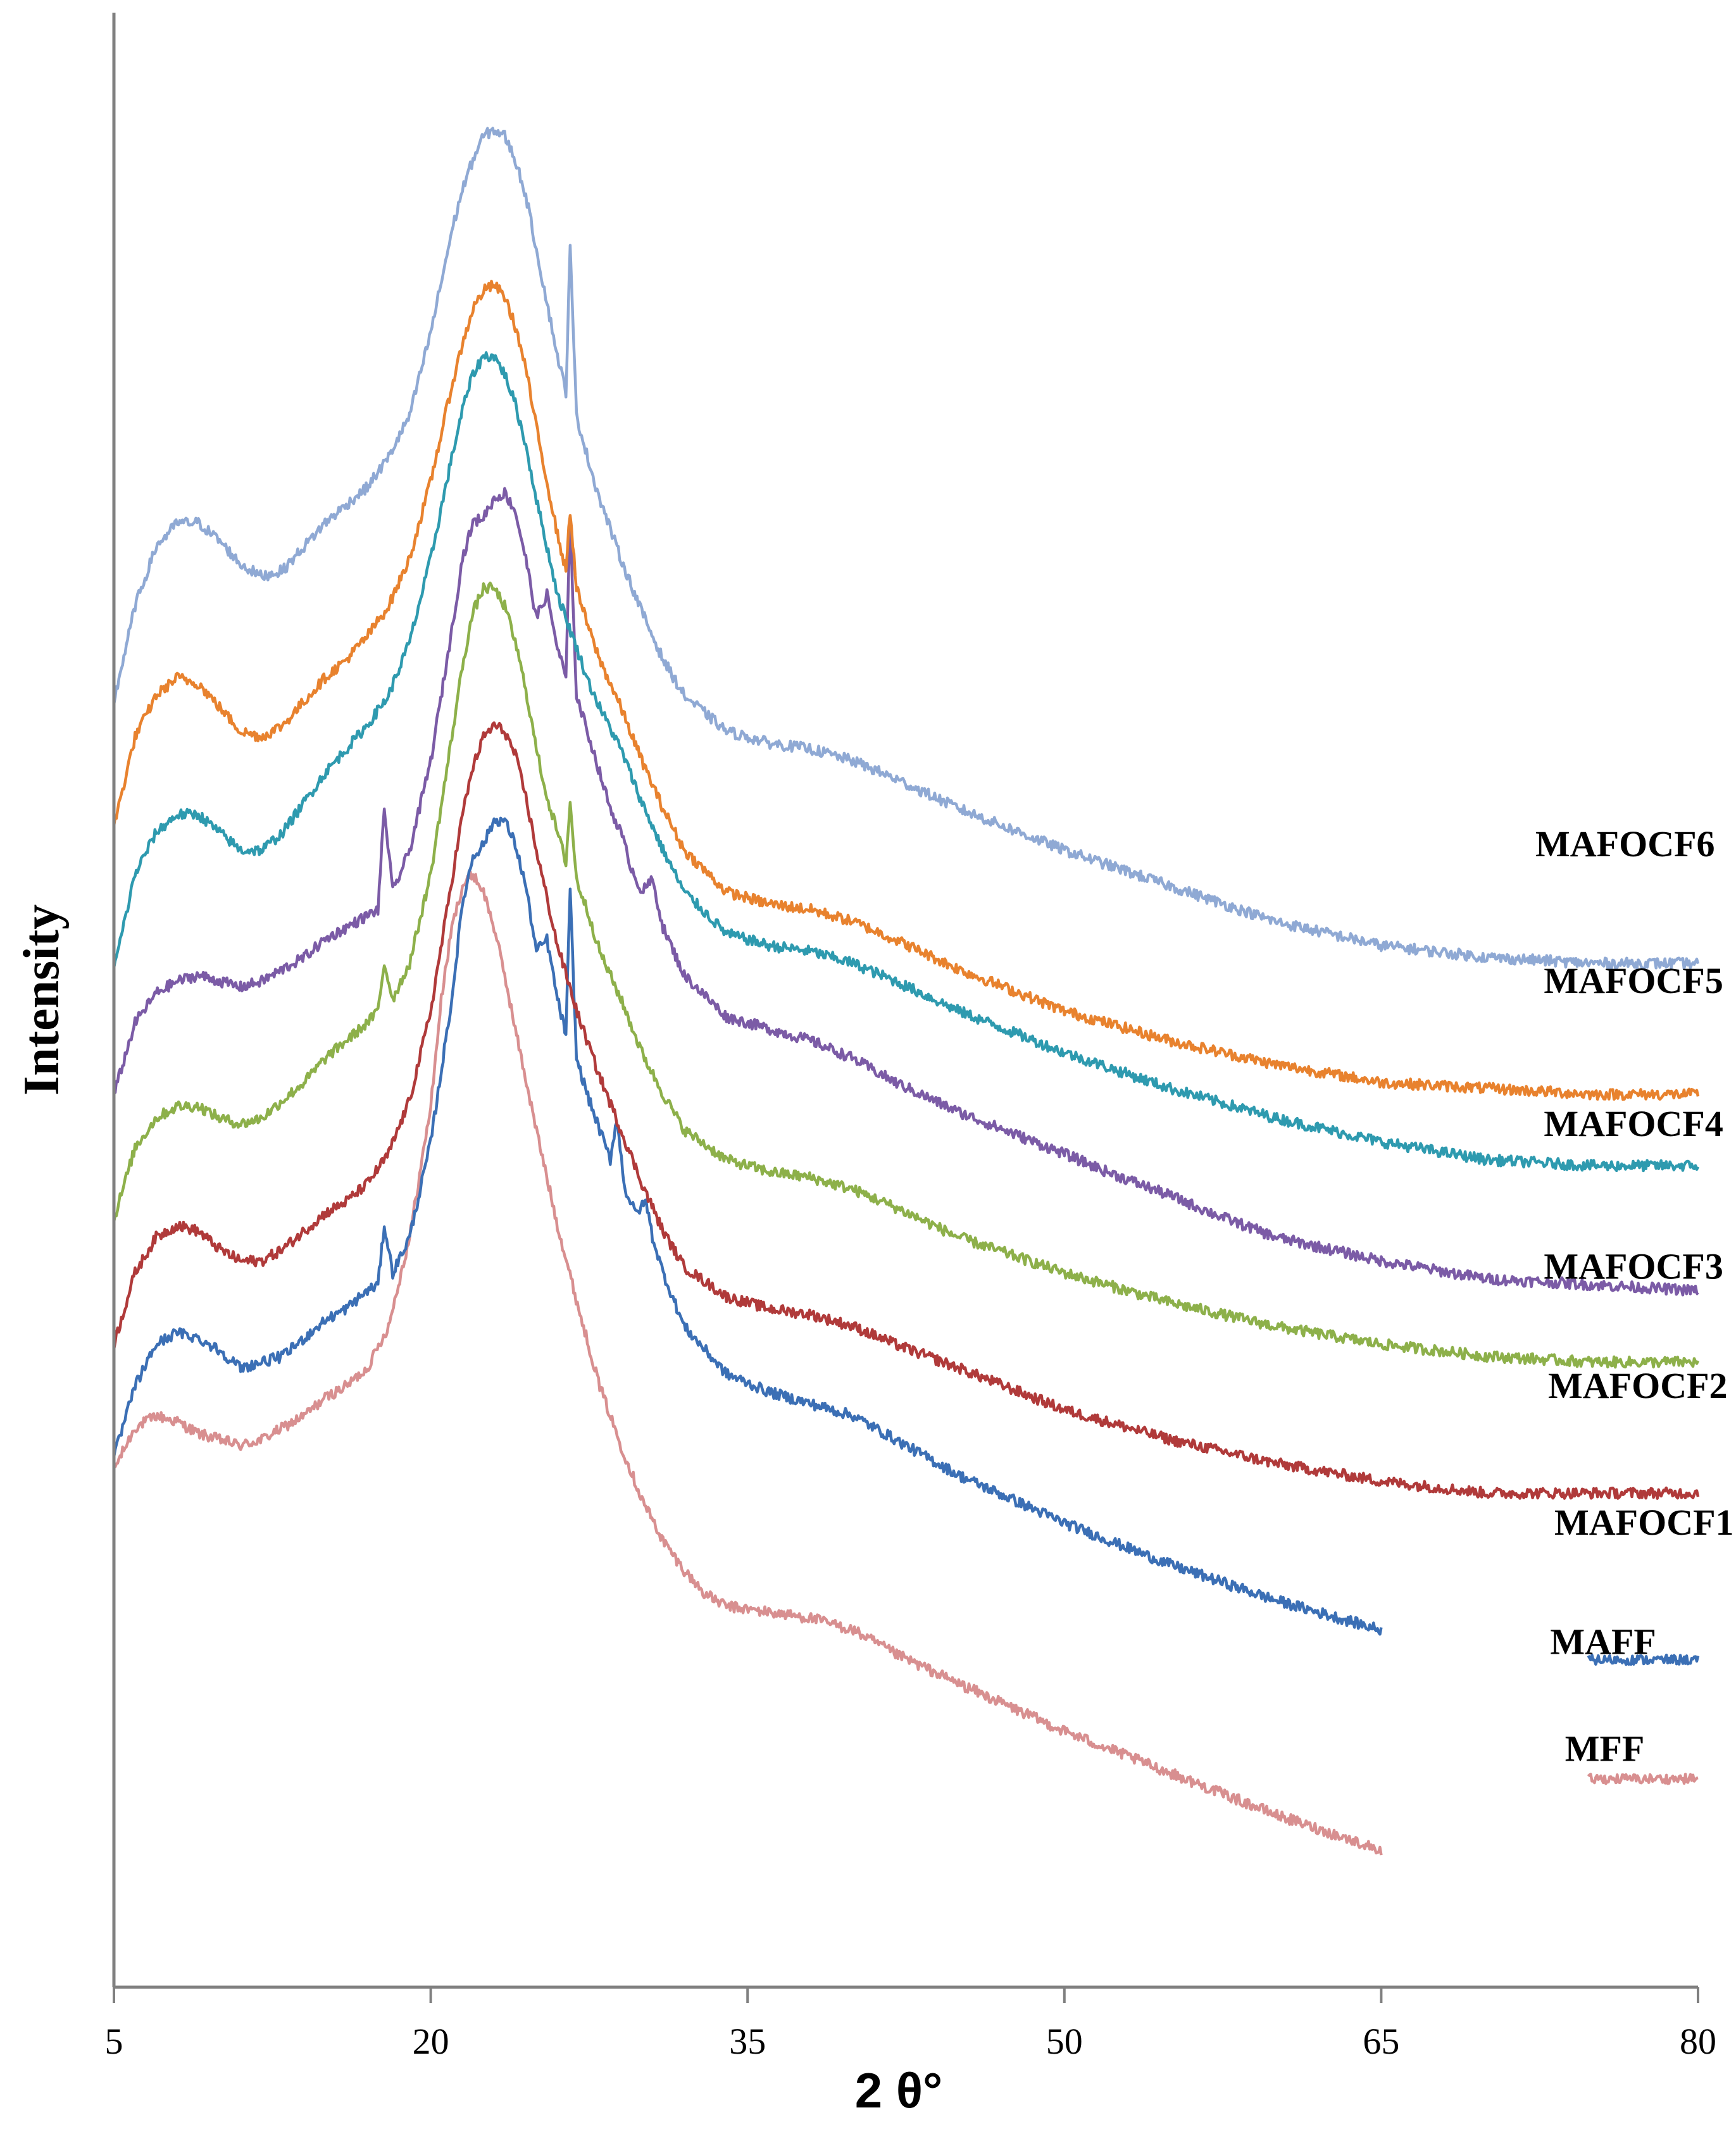 The width and height of the screenshot is (1736, 2141). Describe the element at coordinates (898, 2090) in the screenshot. I see `x-axis-title: 2 θ°` at that location.